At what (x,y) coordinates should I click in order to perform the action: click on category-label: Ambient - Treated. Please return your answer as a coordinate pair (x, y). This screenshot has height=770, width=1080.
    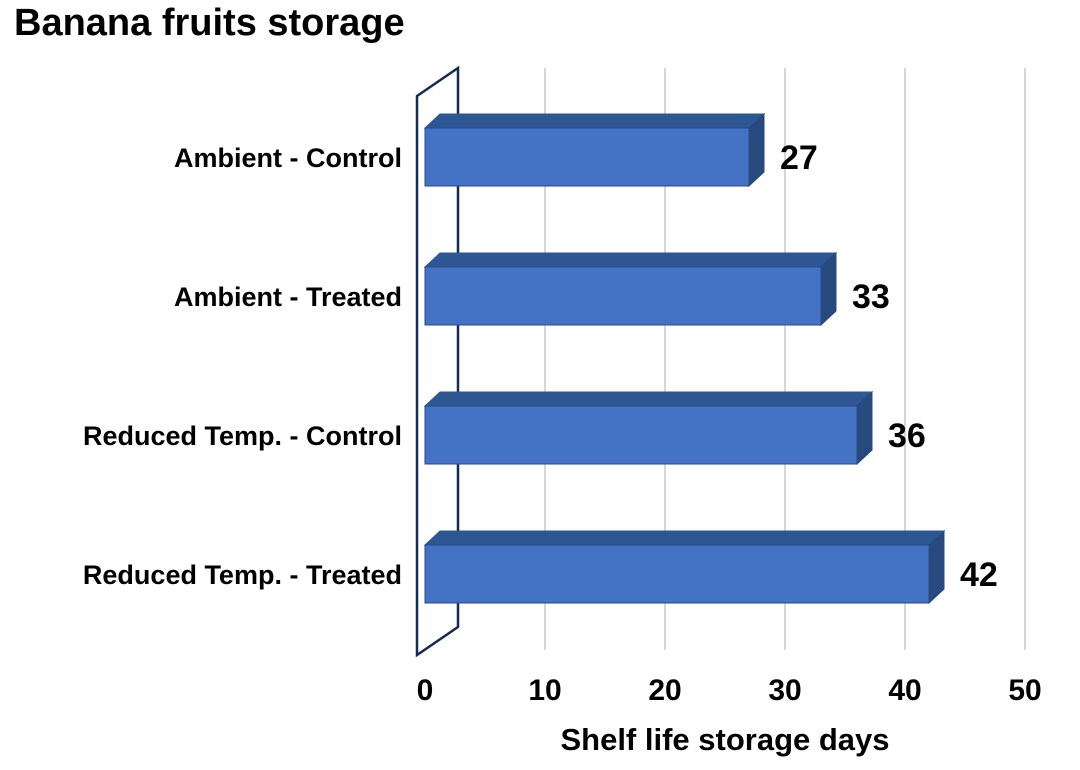
    Looking at the image, I should click on (288, 297).